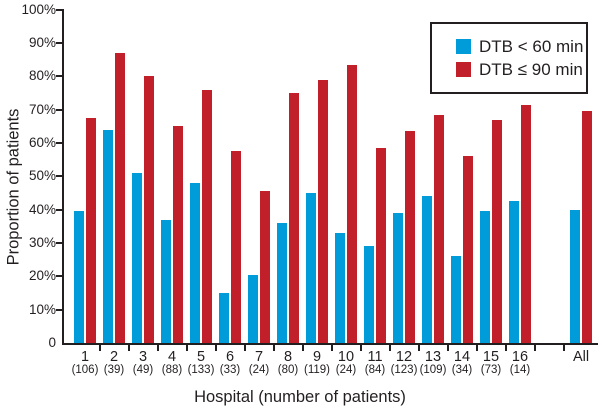 This screenshot has width=600, height=412. What do you see at coordinates (509, 58) in the screenshot?
I see `legend: DTB < 60 min DTB ≤ 90 min` at bounding box center [509, 58].